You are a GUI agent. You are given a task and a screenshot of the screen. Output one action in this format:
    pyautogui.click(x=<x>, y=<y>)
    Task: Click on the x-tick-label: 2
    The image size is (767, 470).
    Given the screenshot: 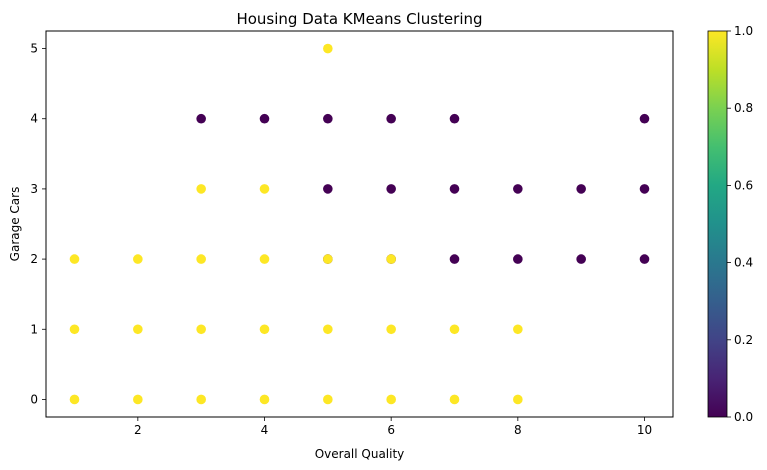 What is the action you would take?
    pyautogui.click(x=138, y=430)
    